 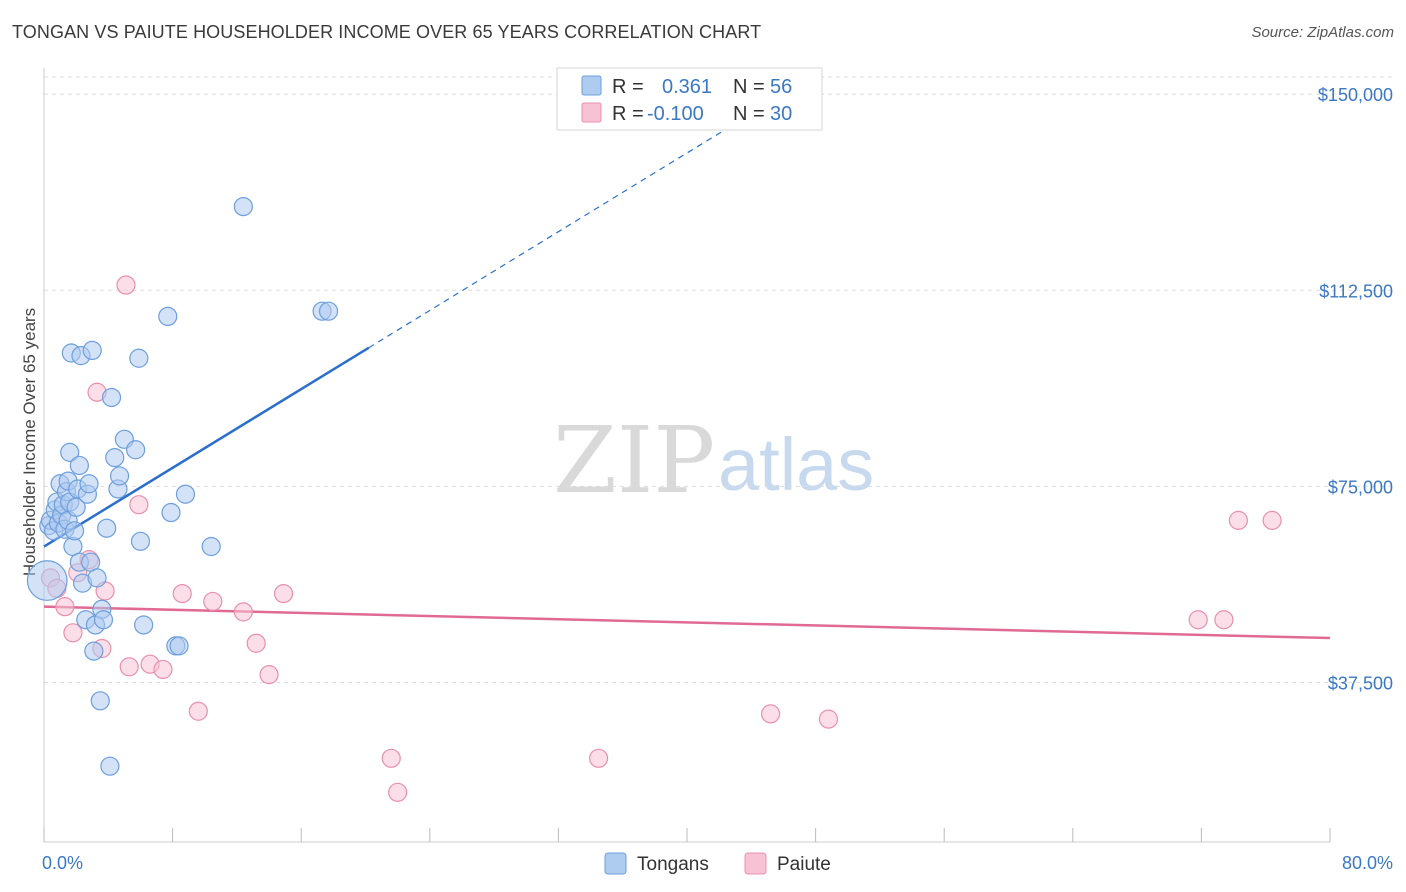 What do you see at coordinates (687, 622) in the screenshot?
I see `trend-line-paiute` at bounding box center [687, 622].